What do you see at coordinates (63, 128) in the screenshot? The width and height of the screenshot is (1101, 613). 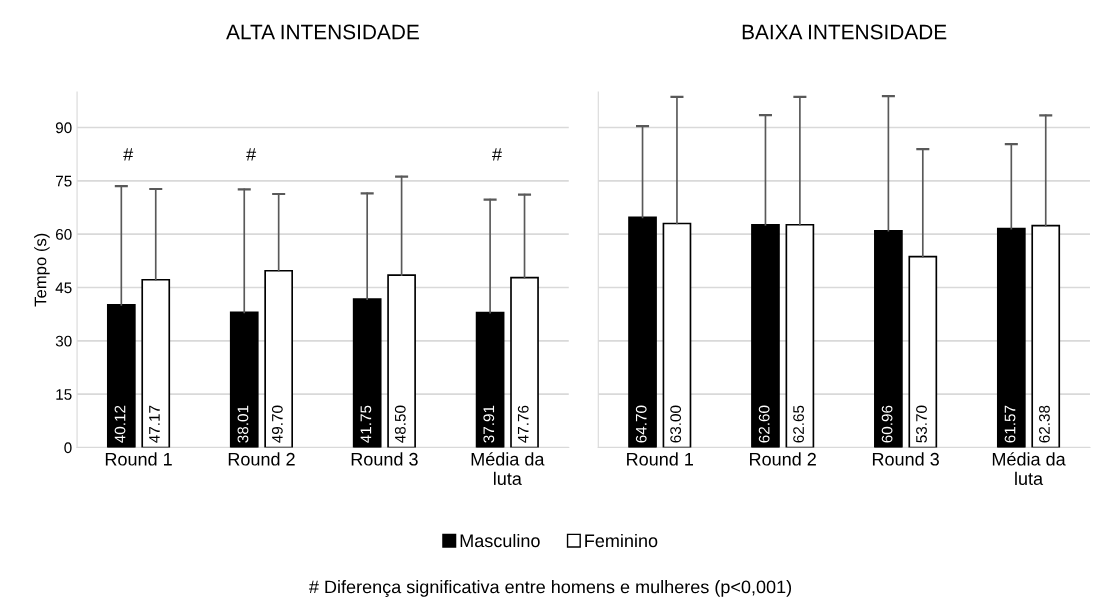 I see `y-tick-label: 90` at bounding box center [63, 128].